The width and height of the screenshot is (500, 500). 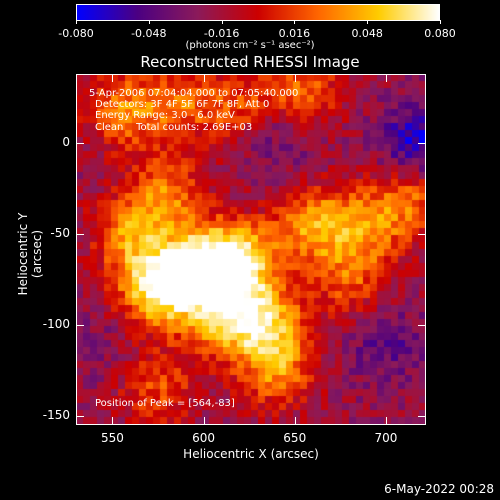 What do you see at coordinates (174, 127) in the screenshot?
I see `annotation-clean: Clean Total counts: 2.69E+03` at bounding box center [174, 127].